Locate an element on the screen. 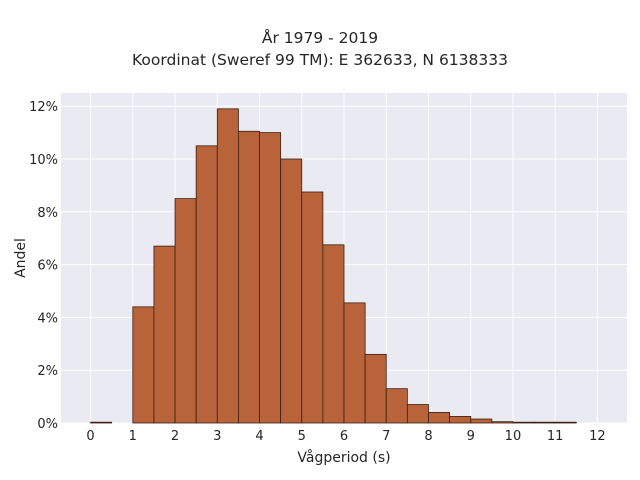 This screenshot has width=640, height=480. x-tick-label: 11 is located at coordinates (555, 436).